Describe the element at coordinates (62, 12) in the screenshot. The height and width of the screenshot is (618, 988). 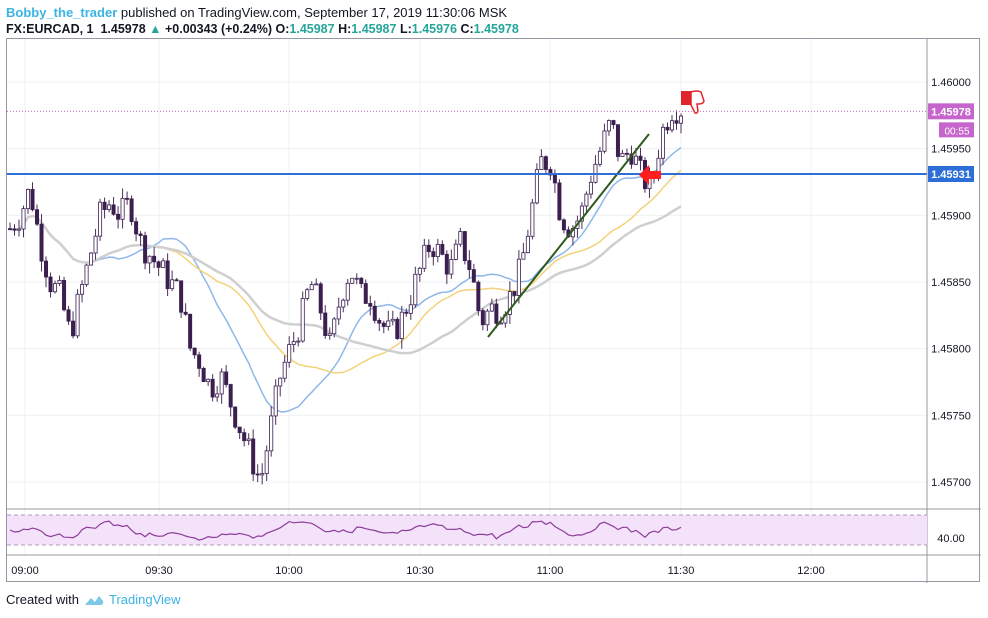
I see `author-link: Bobby_the_trader` at that location.